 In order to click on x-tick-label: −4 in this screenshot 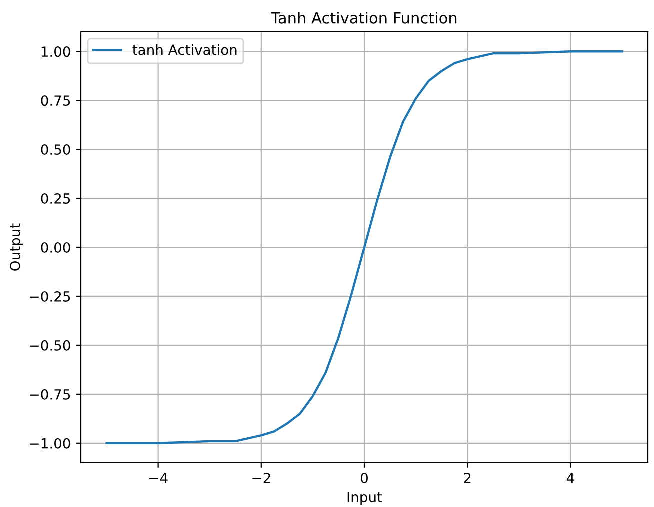, I will do `click(159, 478)`.